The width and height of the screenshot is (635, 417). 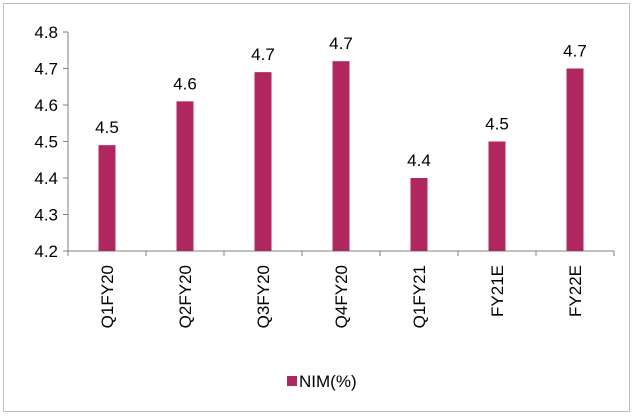 I want to click on y-axis: 4.2 4.3 4.4 4.5 4.6 4.7 4.8, so click(x=51, y=142).